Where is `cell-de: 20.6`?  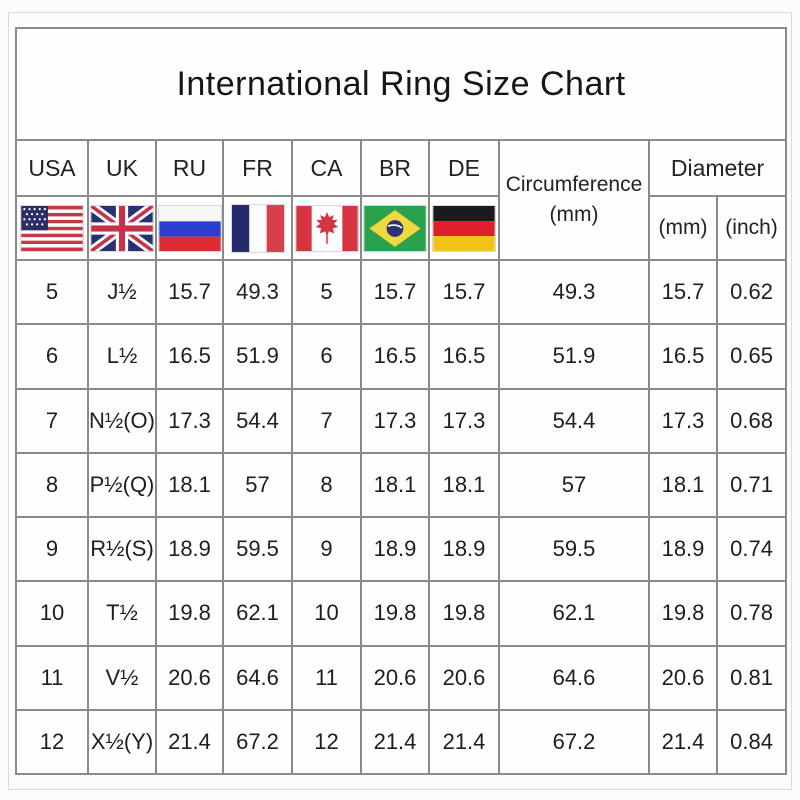
cell-de: 20.6 is located at coordinates (464, 677).